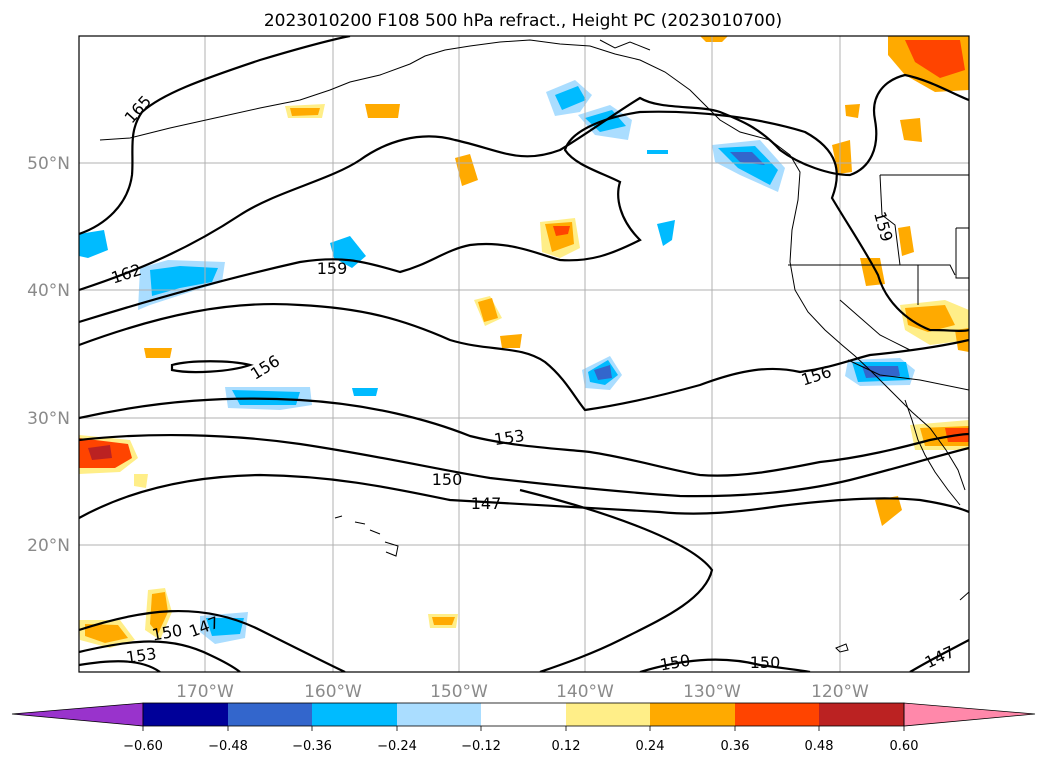 The height and width of the screenshot is (765, 1047). I want to click on colorbar-tick-label: 0.36, so click(735, 746).